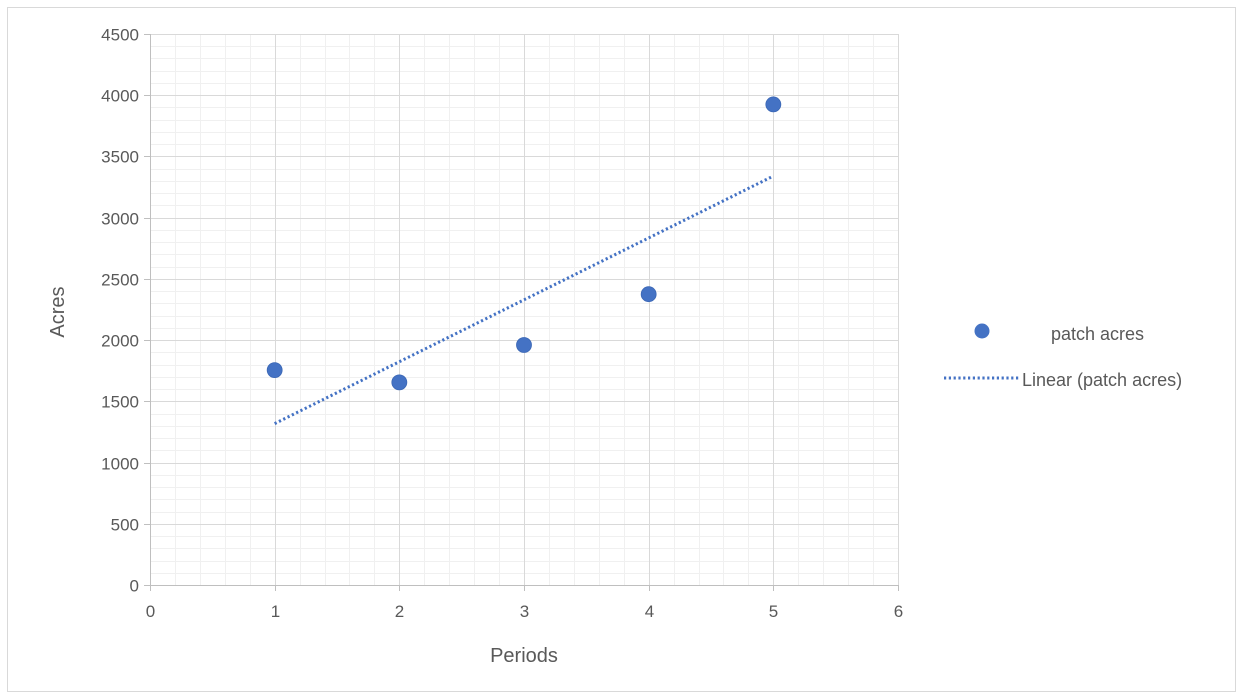 The height and width of the screenshot is (699, 1243). Describe the element at coordinates (1102, 380) in the screenshot. I see `legend-label-trendline: Linear (patch acres)` at that location.